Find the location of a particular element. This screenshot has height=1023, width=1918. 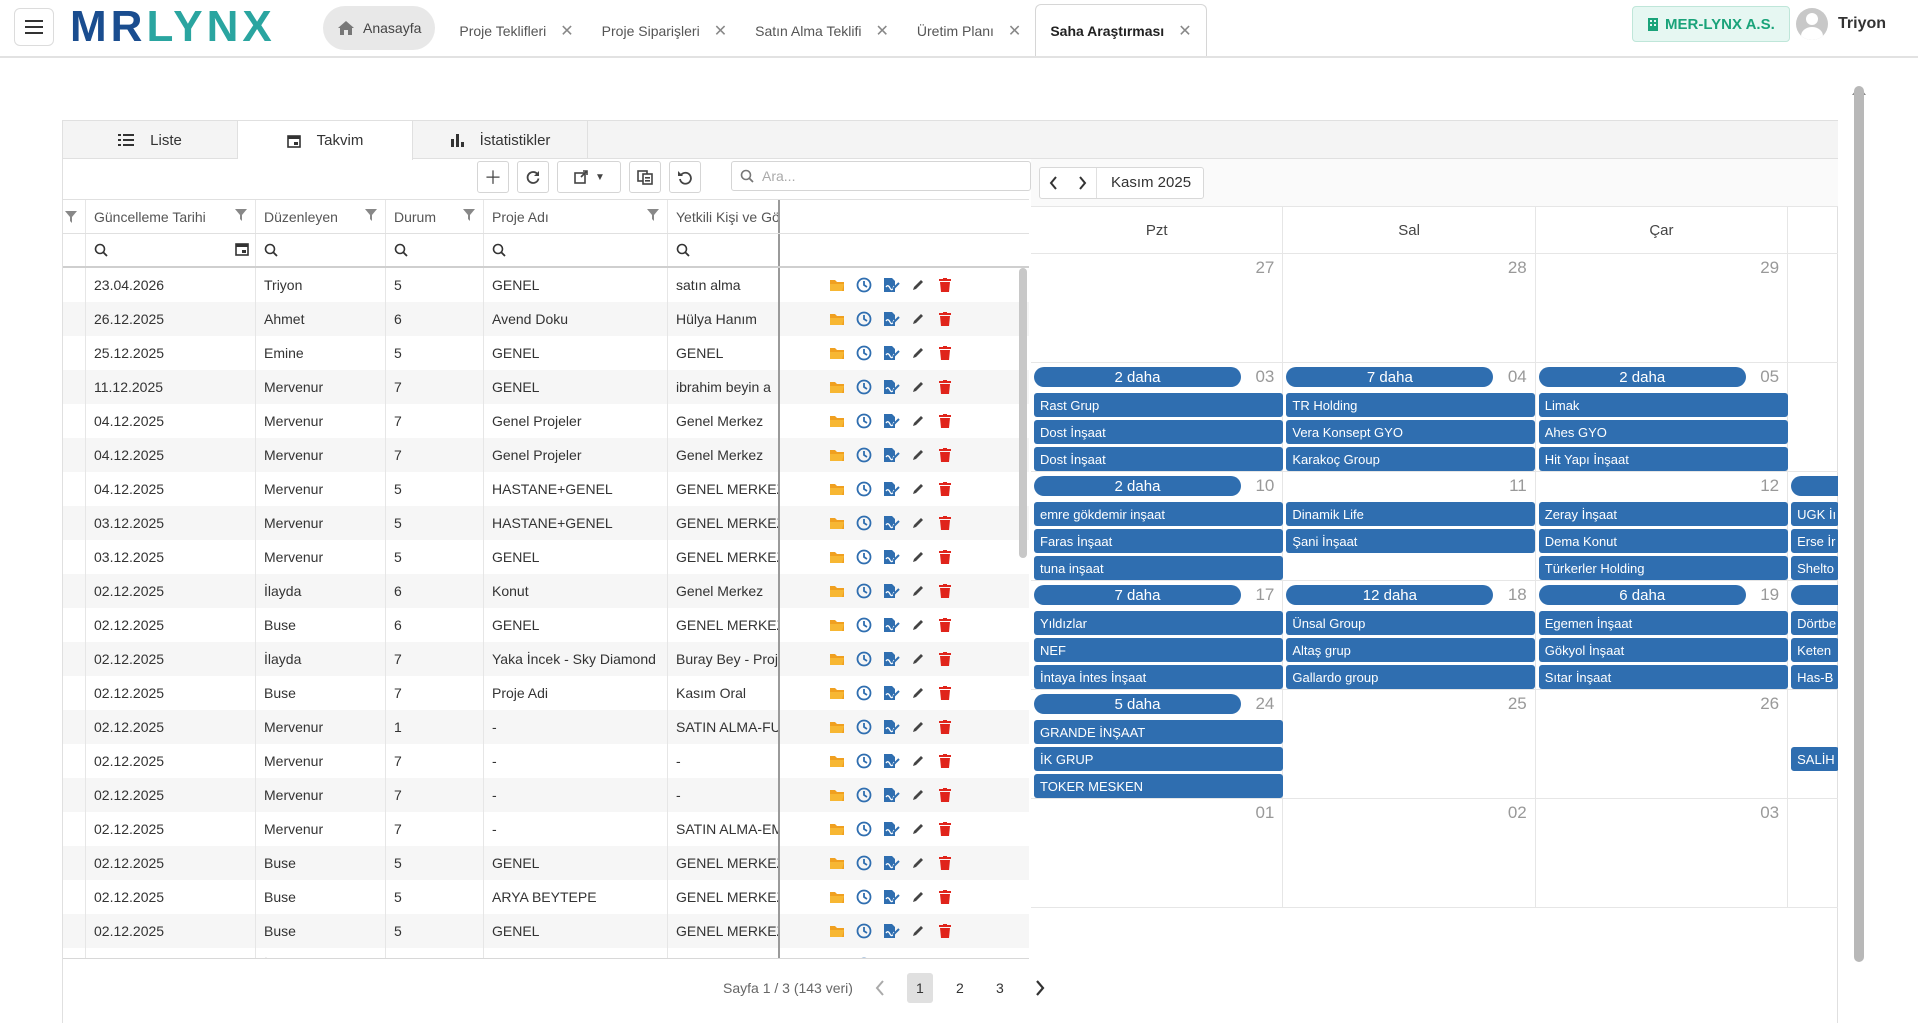

grid-scrollbar is located at coordinates (1023, 413).